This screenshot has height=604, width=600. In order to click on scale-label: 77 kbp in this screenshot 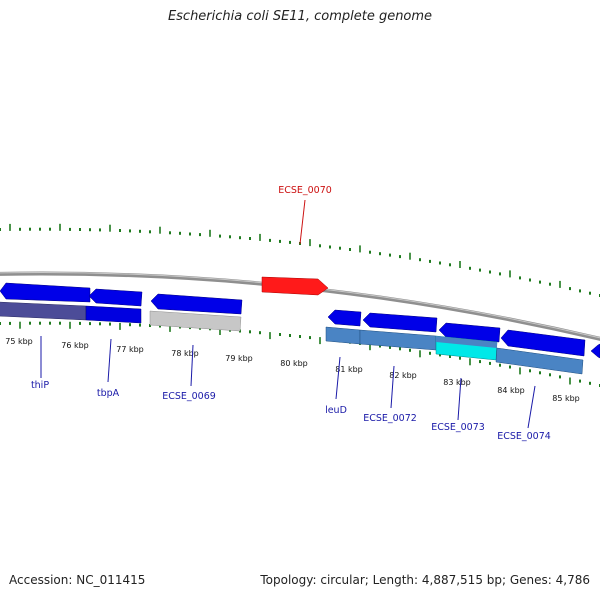, I will do `click(130, 349)`.